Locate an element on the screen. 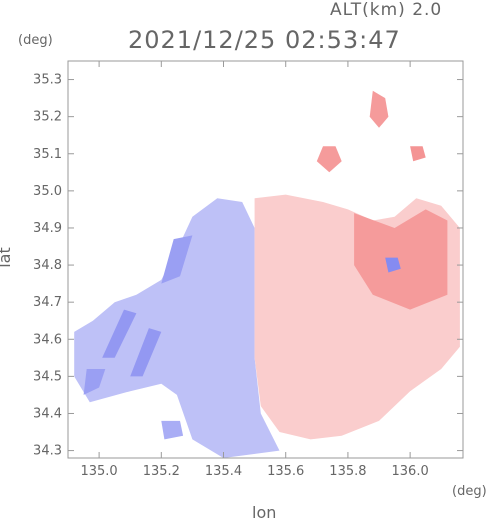 The width and height of the screenshot is (491, 522). y-tick-label: 34.5 is located at coordinates (47, 376).